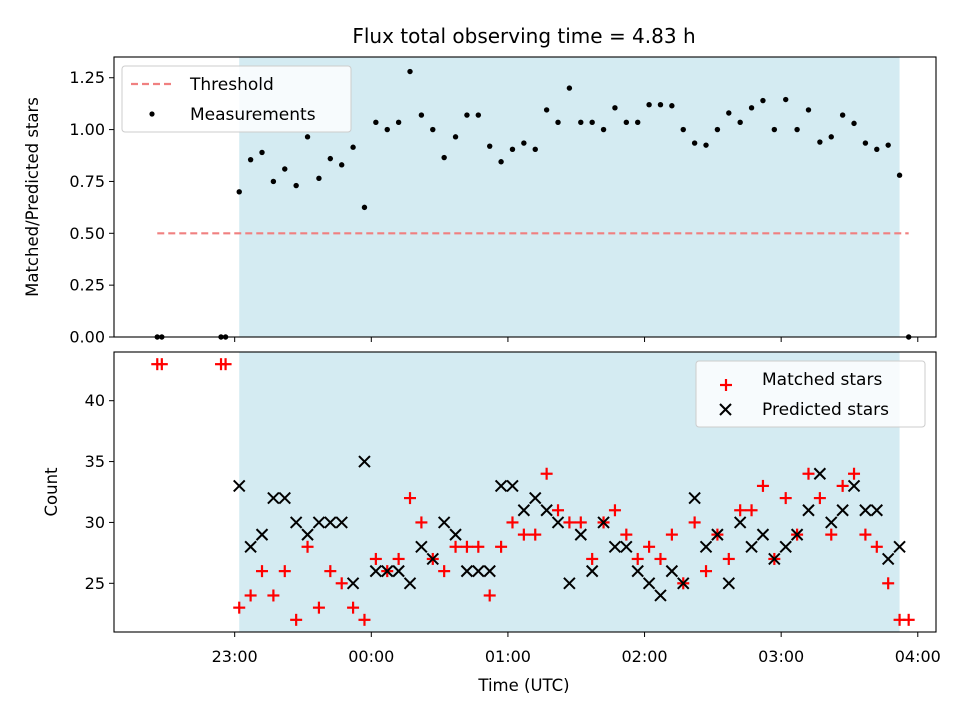 The height and width of the screenshot is (720, 960). I want to click on top-y-axis-label: Matched/Predicted stars, so click(32, 197).